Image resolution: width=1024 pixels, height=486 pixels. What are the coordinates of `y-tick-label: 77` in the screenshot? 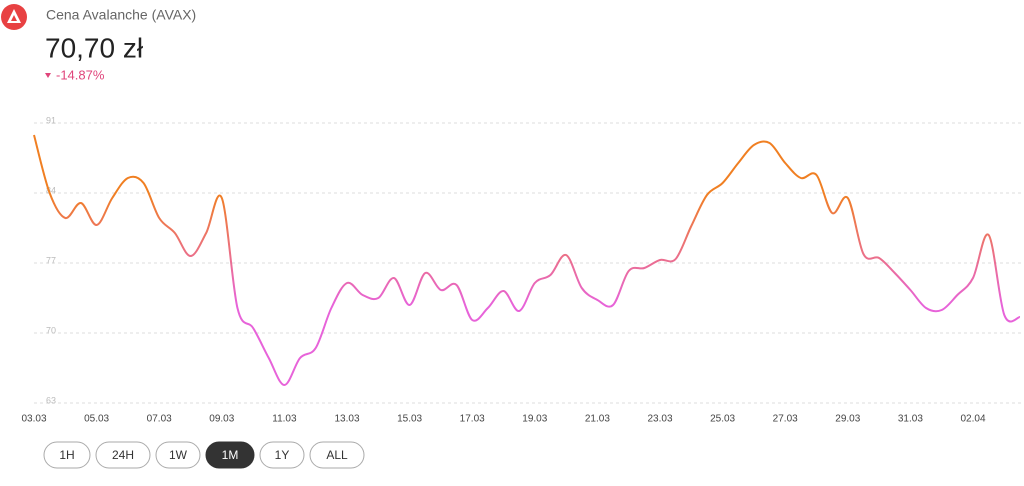 It's located at (51, 260).